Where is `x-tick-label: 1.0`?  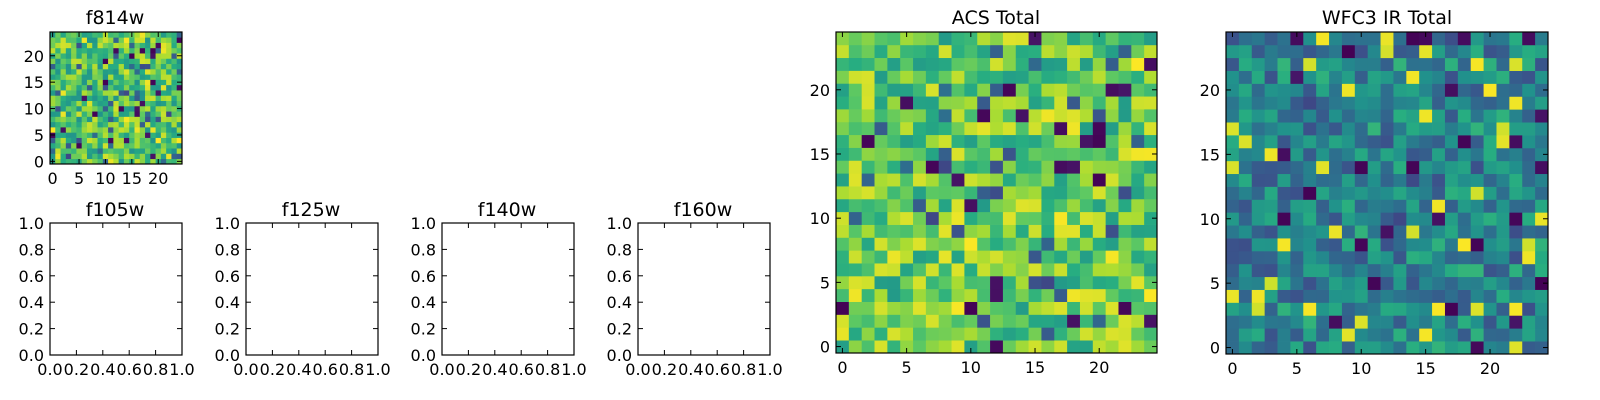
x-tick-label: 1.0 is located at coordinates (377, 369).